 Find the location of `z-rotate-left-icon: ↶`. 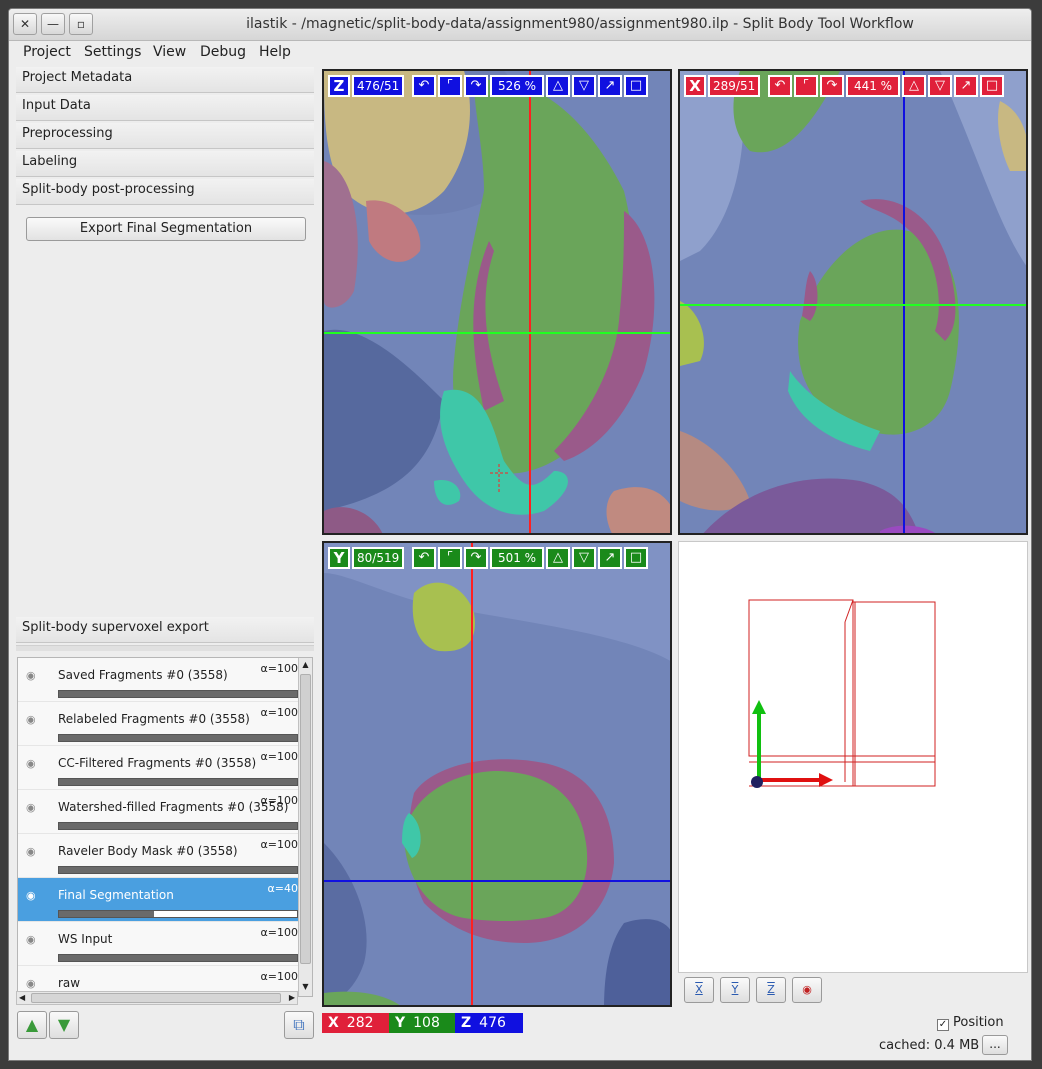

z-rotate-left-icon: ↶ is located at coordinates (424, 86).